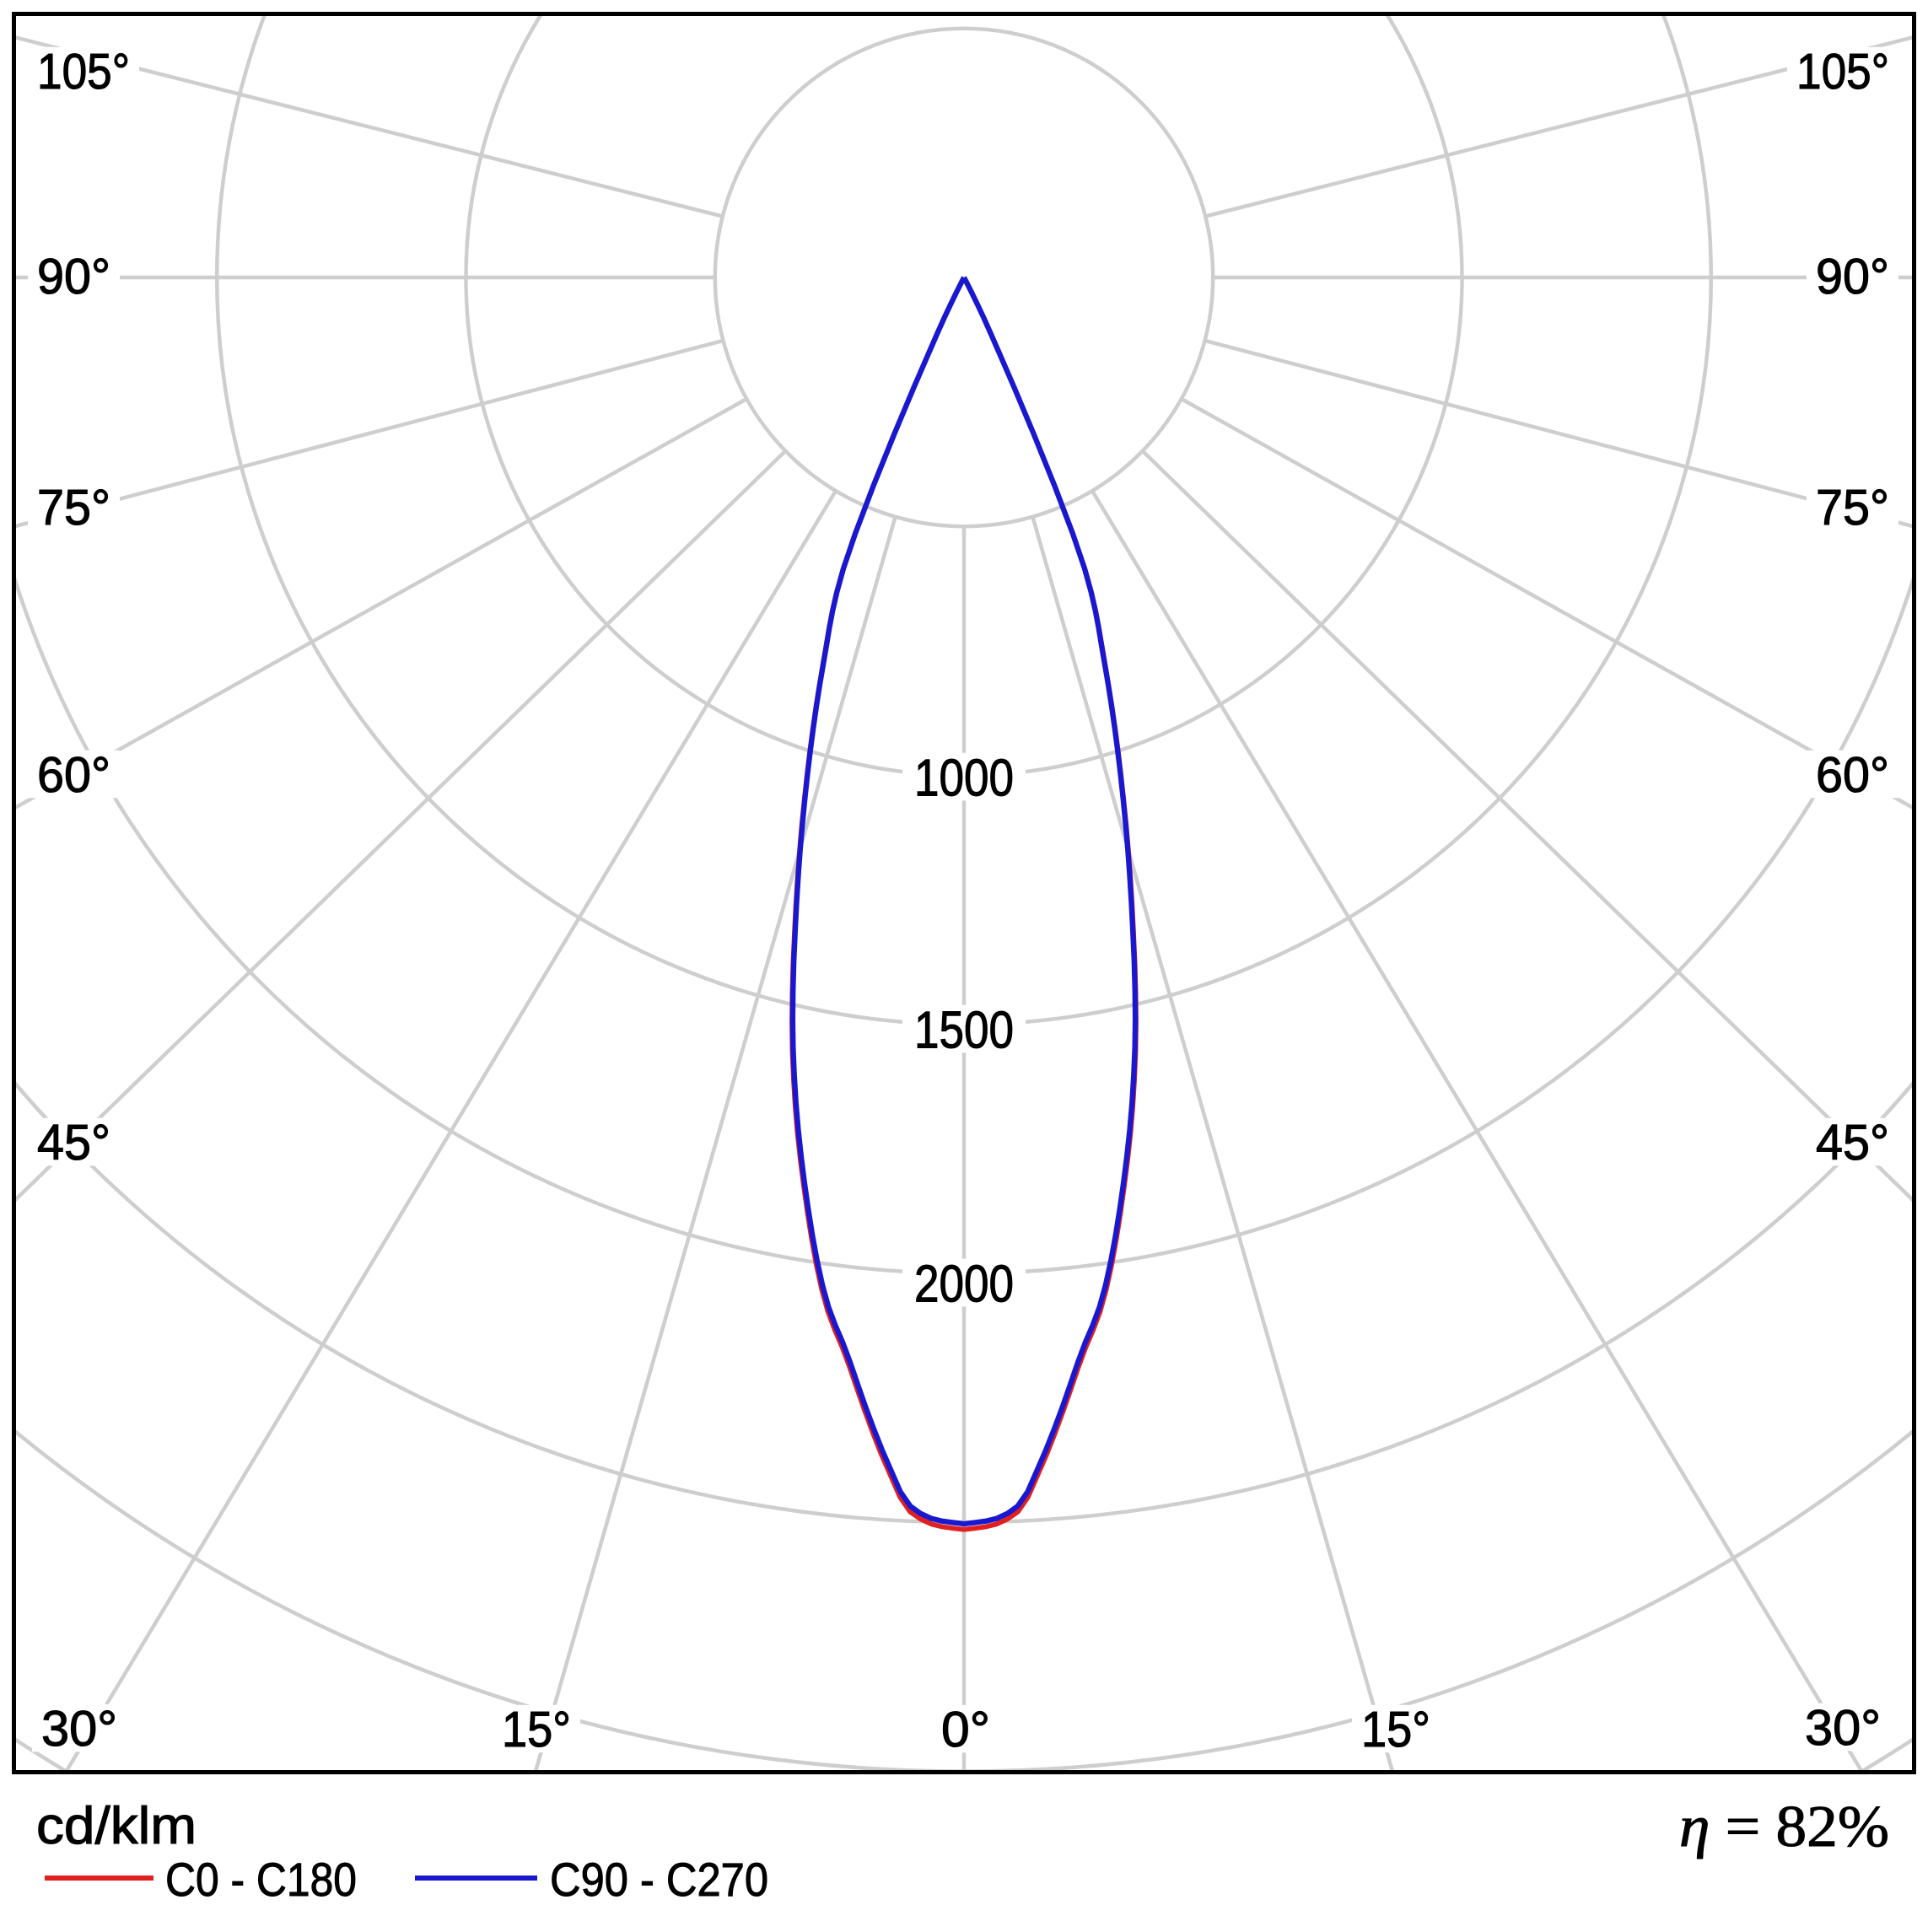  What do you see at coordinates (965, 1729) in the screenshot?
I see `svg-text: 0°` at bounding box center [965, 1729].